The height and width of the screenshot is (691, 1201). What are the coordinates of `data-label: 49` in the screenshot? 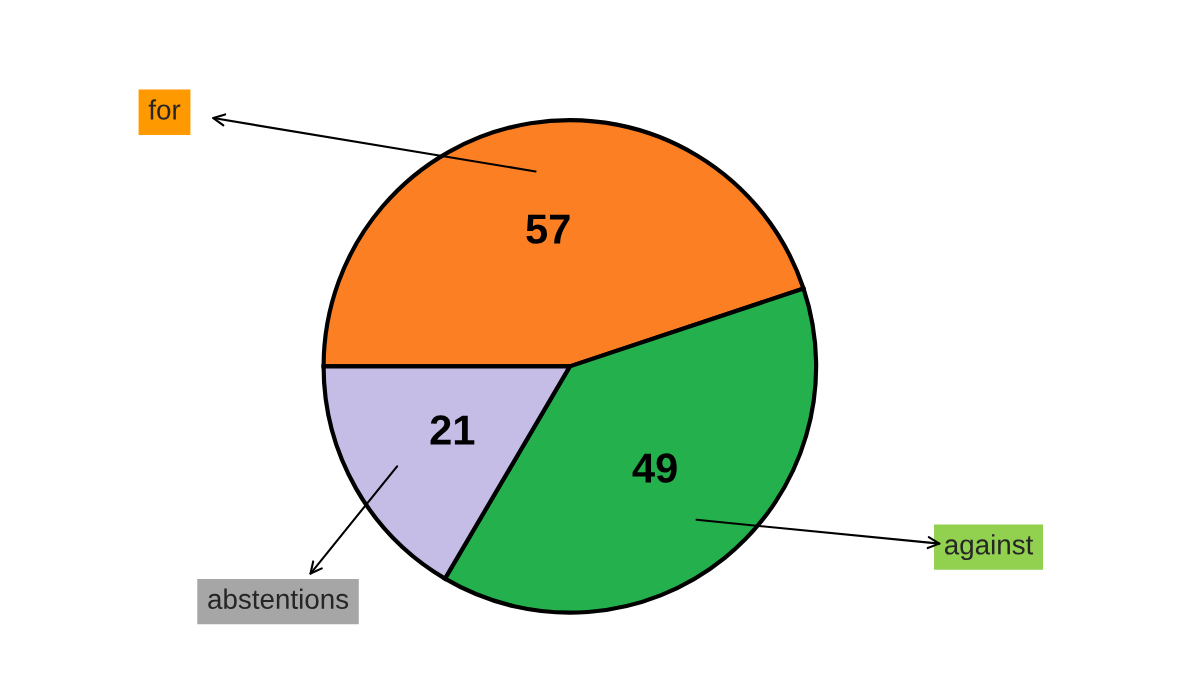 It's located at (654, 468).